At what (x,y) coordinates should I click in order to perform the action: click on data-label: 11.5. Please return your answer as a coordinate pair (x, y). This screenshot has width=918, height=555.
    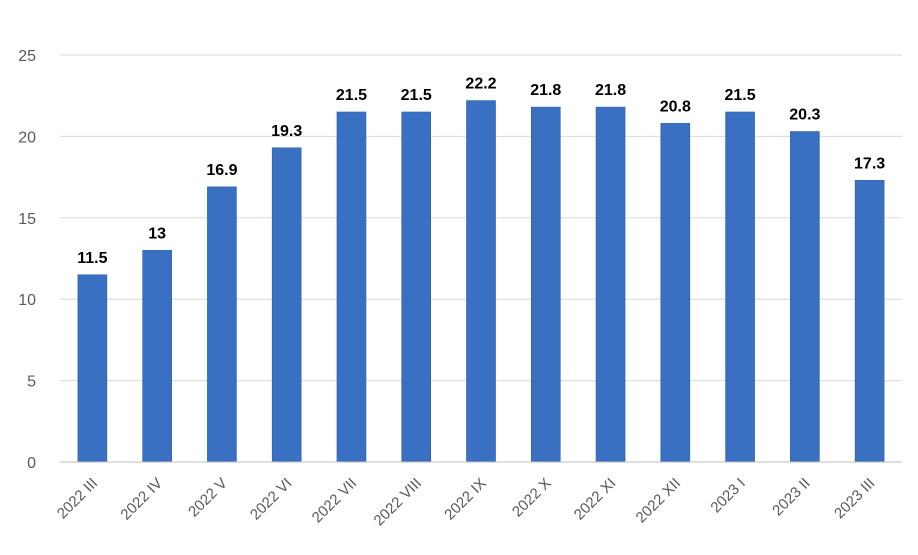
    Looking at the image, I should click on (92, 258).